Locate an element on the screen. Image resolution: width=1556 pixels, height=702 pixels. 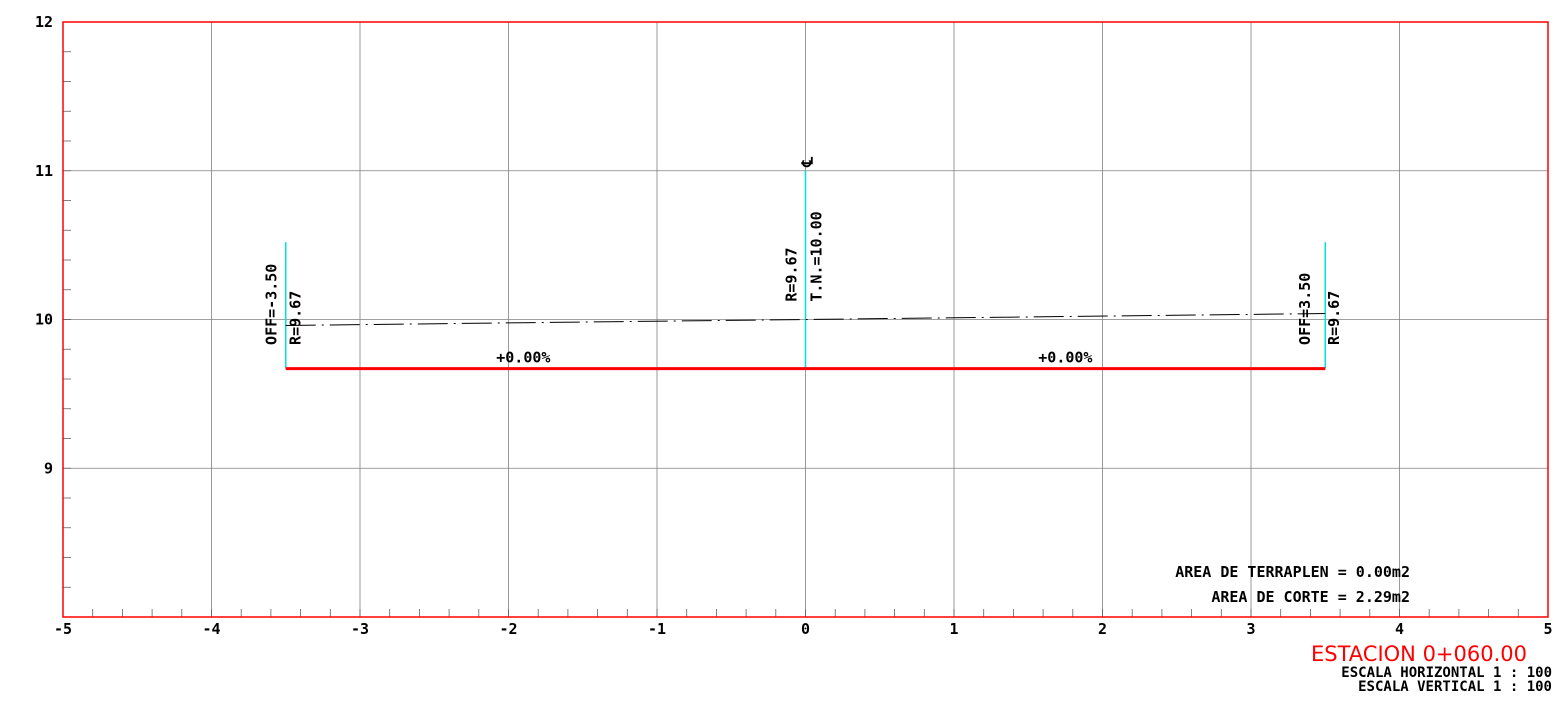
x-tick-label: -2 is located at coordinates (508, 629).